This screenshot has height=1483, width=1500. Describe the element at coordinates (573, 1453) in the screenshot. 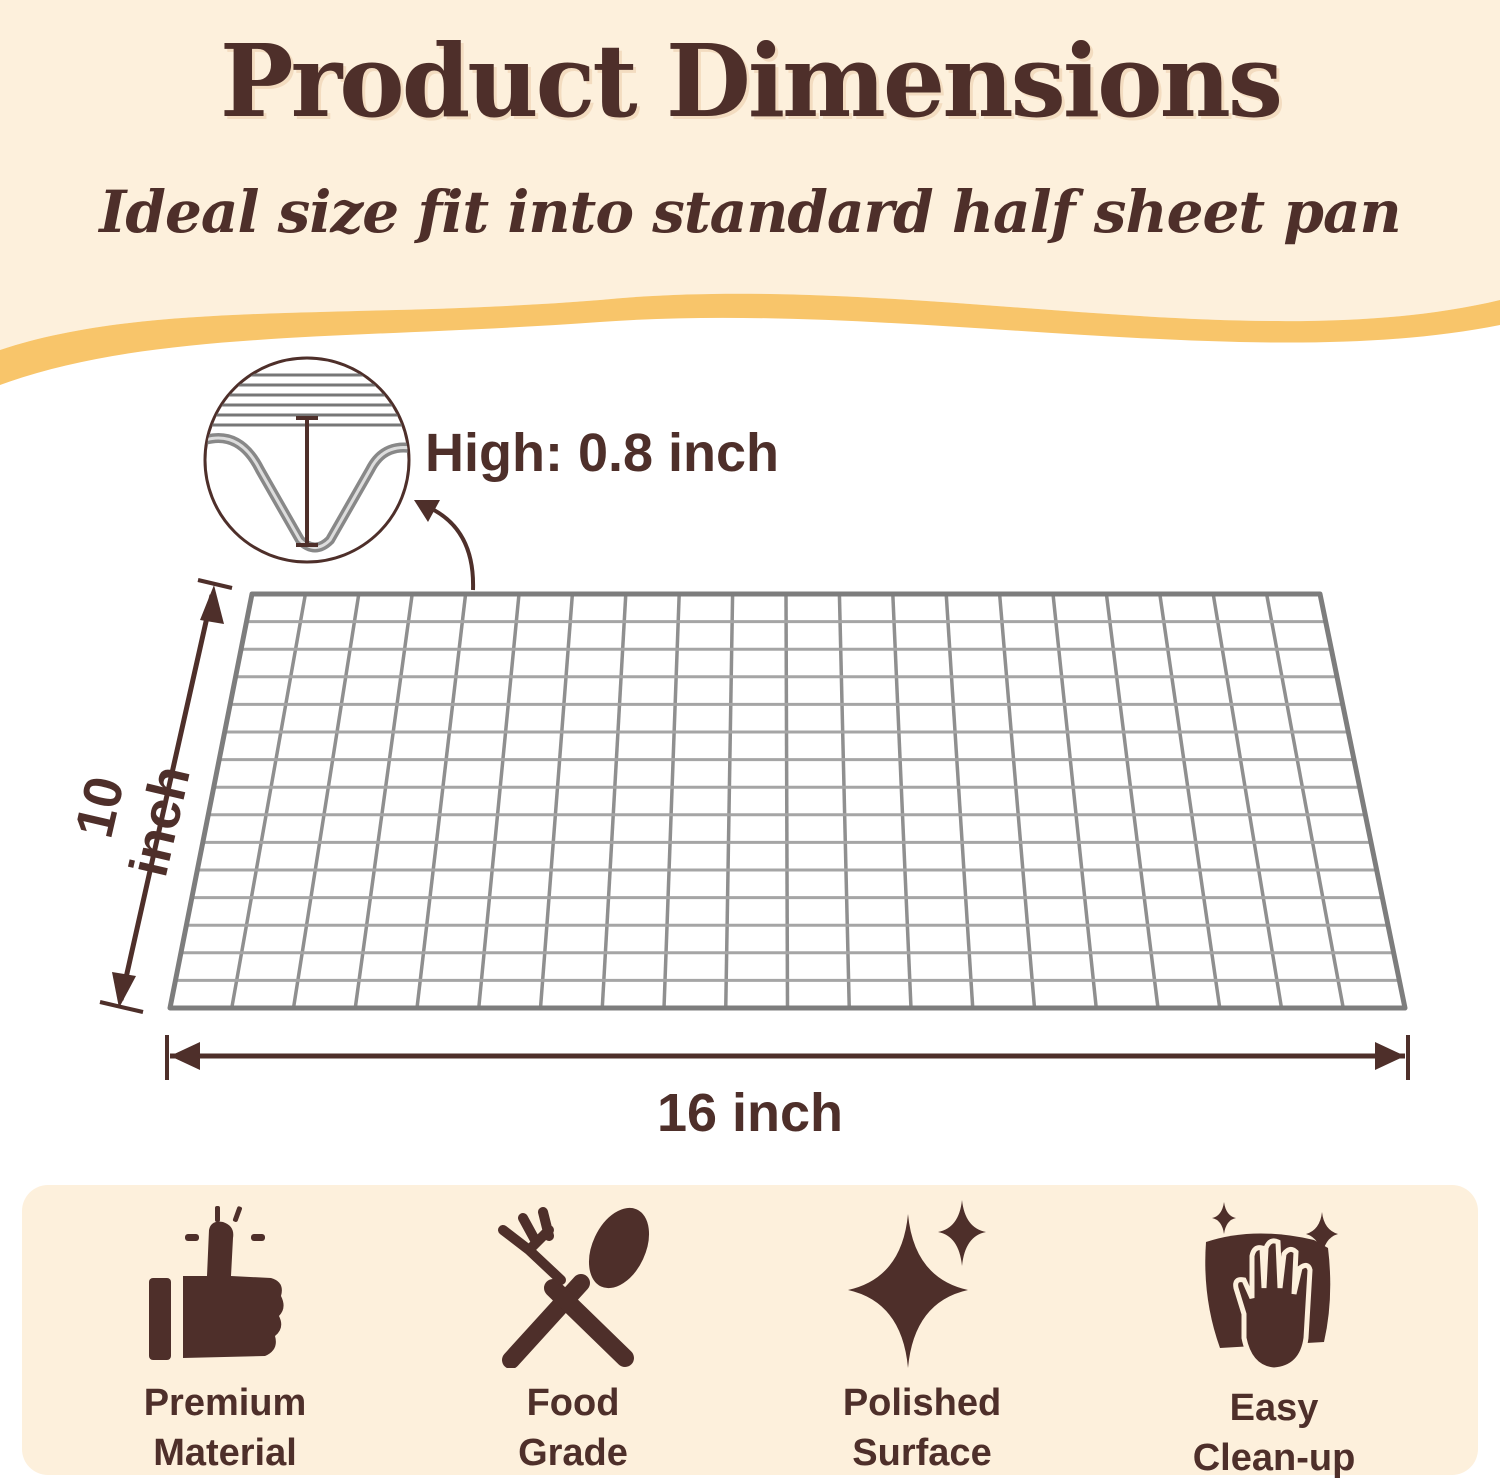

I see `feature-label-line2: Grade` at that location.